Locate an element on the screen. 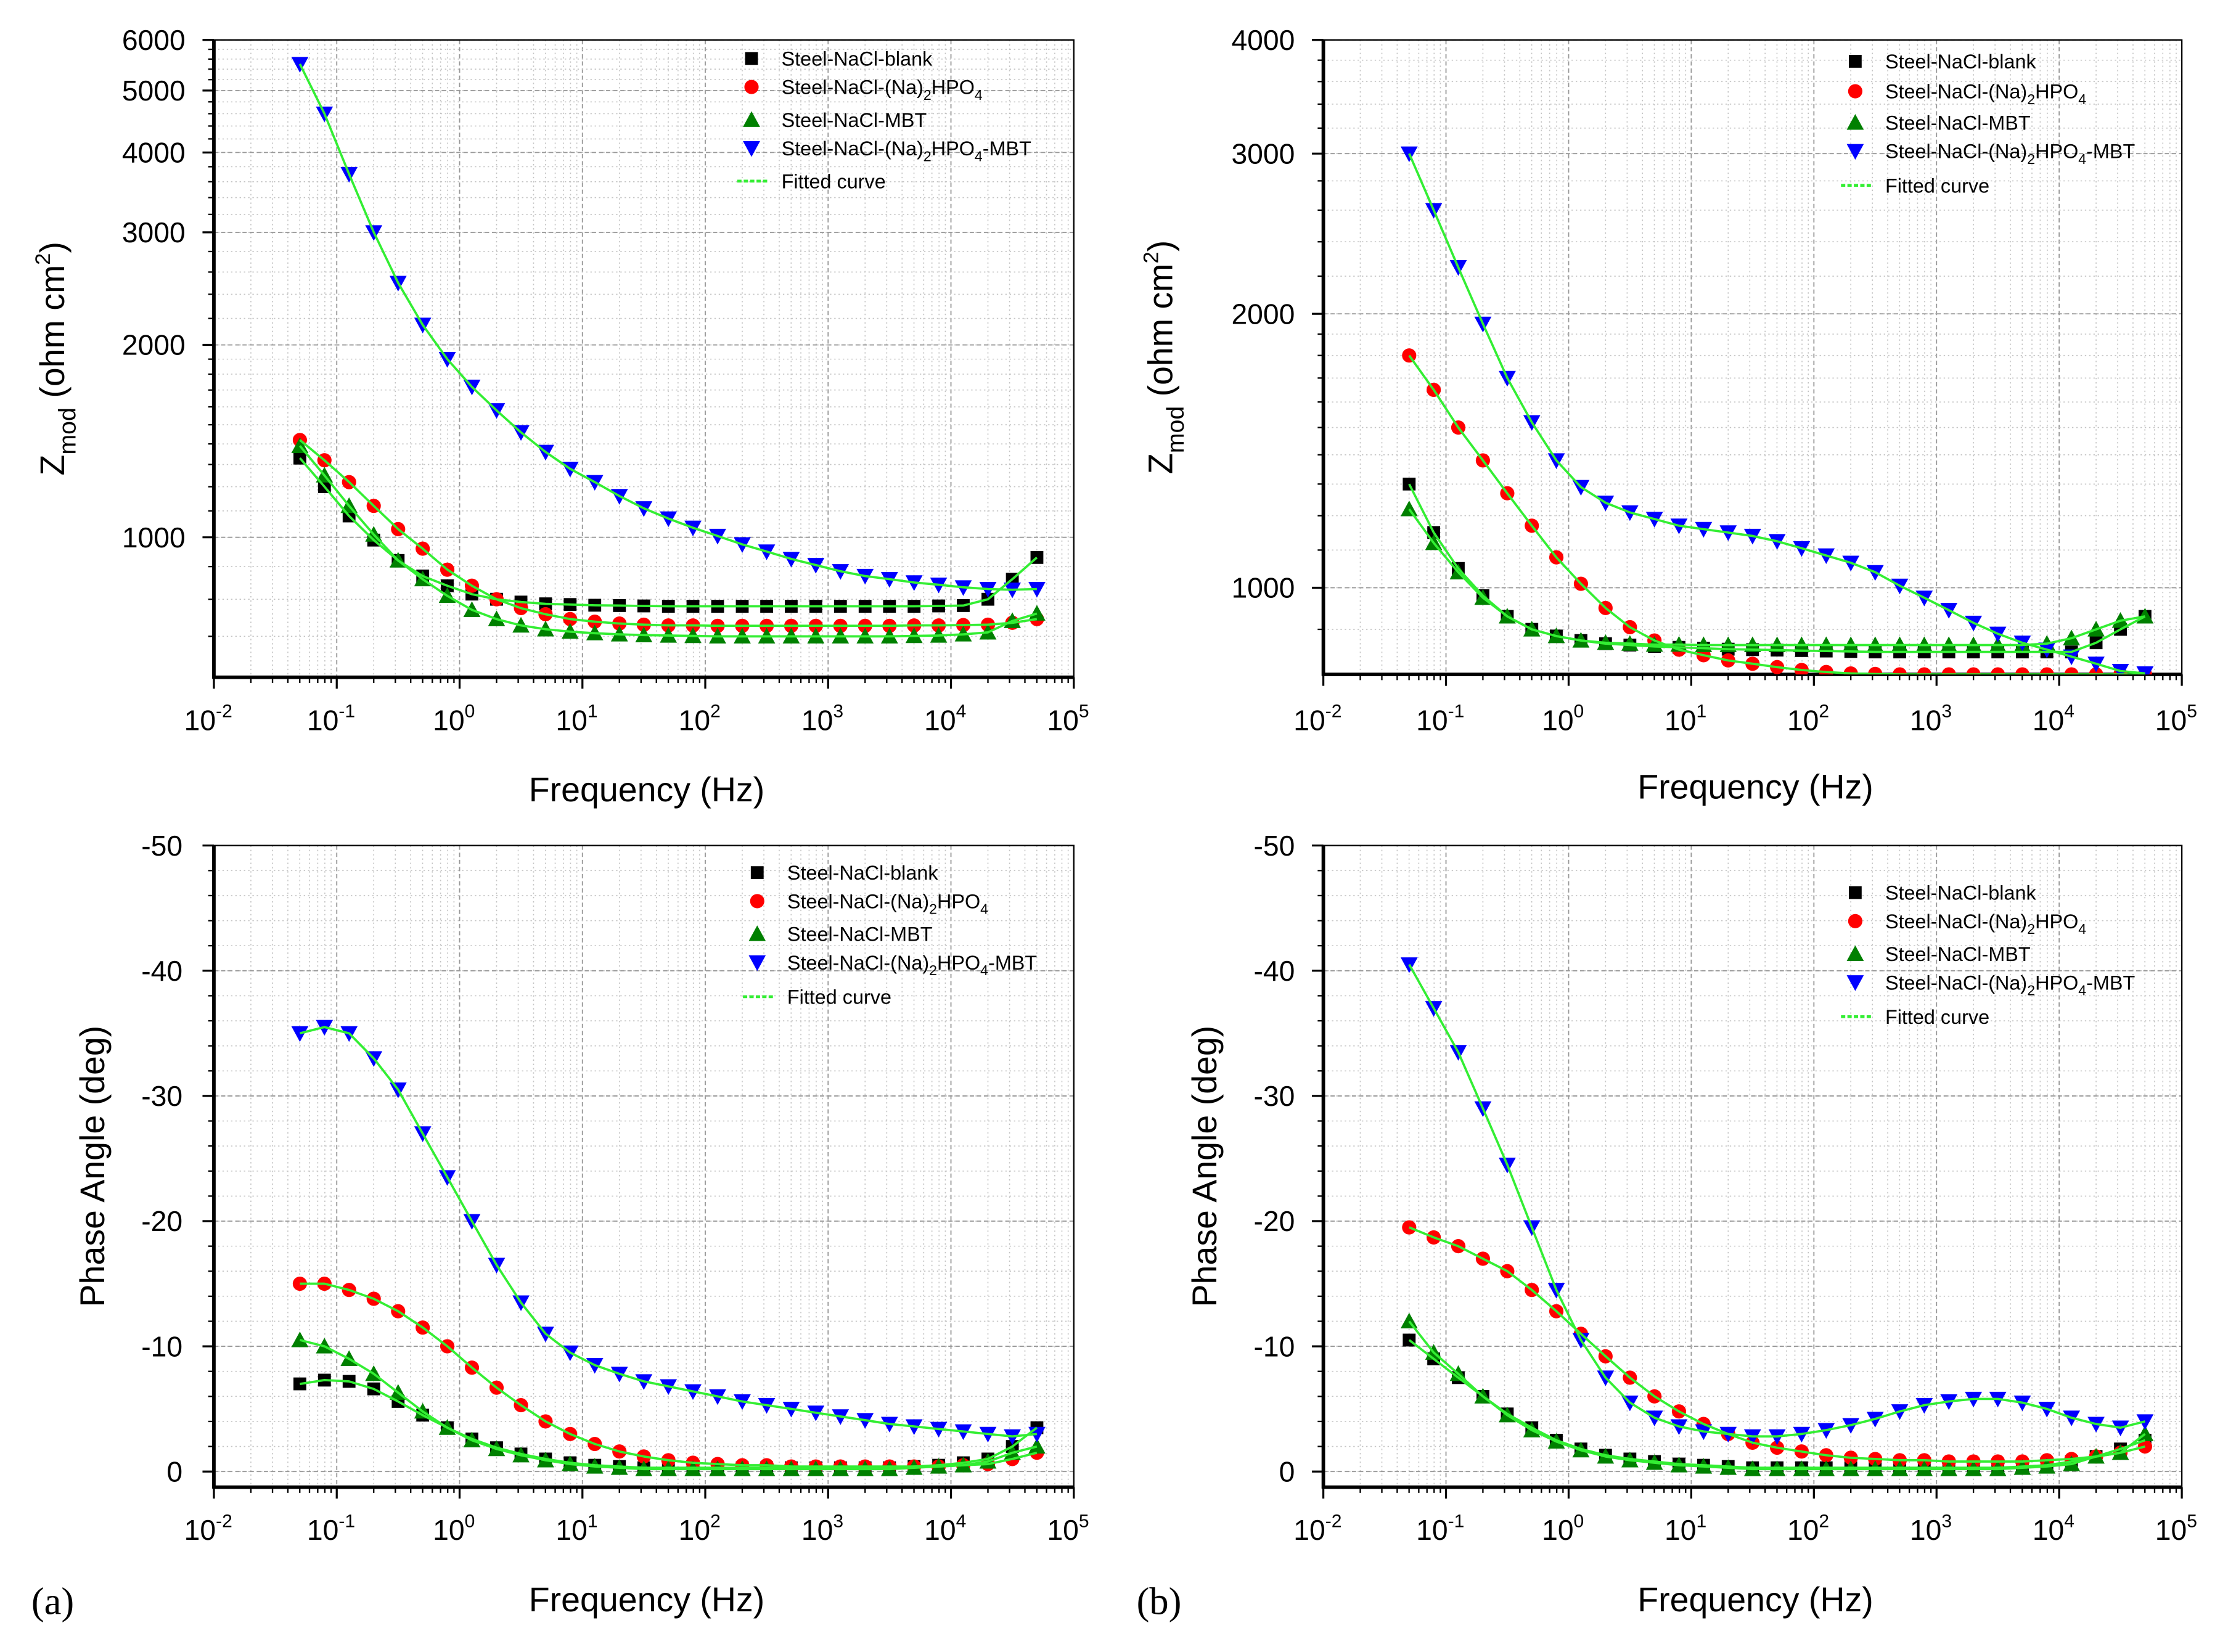  y-tick-label: -30 is located at coordinates (1274, 1096).